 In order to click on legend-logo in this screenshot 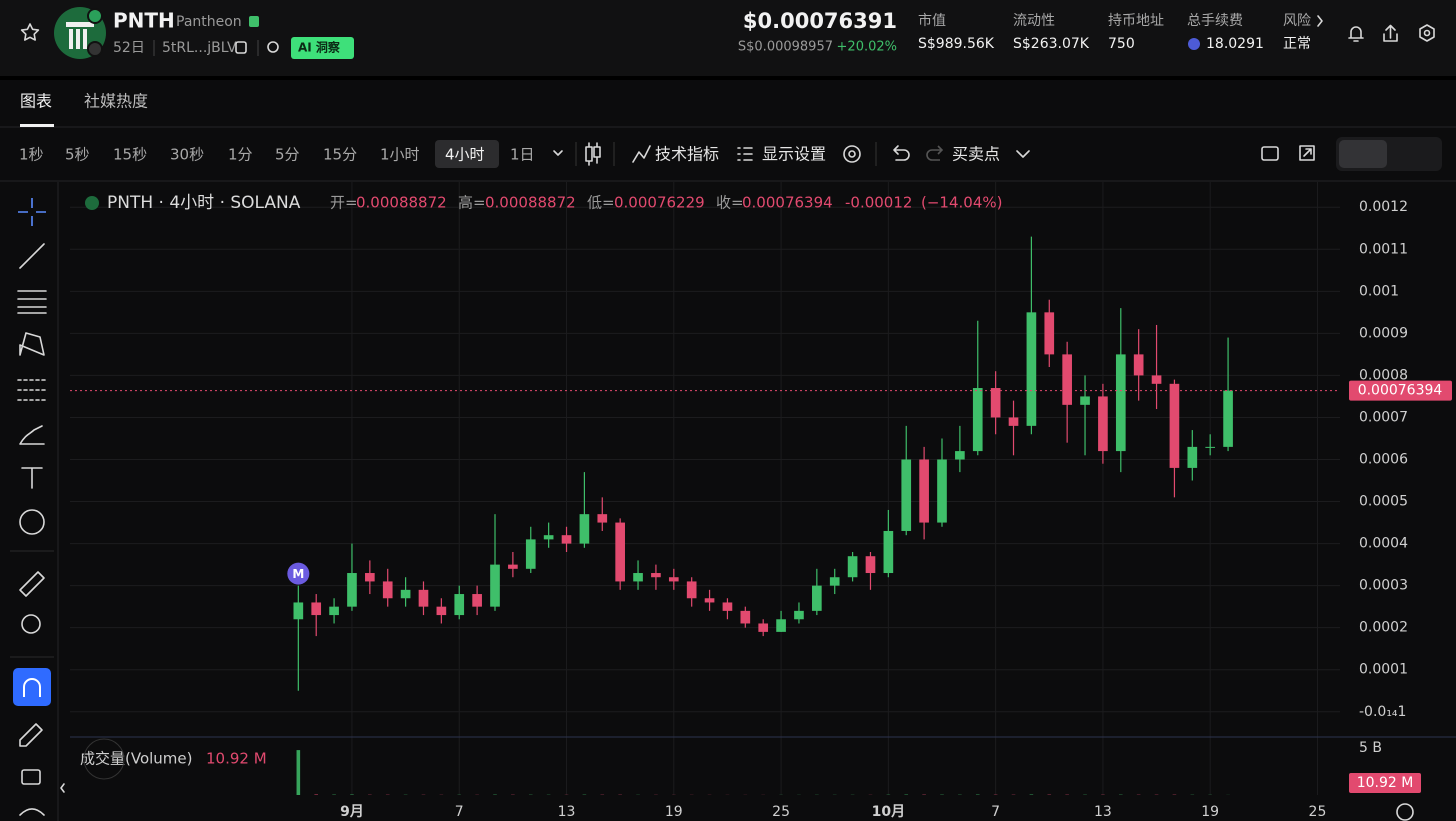, I will do `click(92, 203)`.